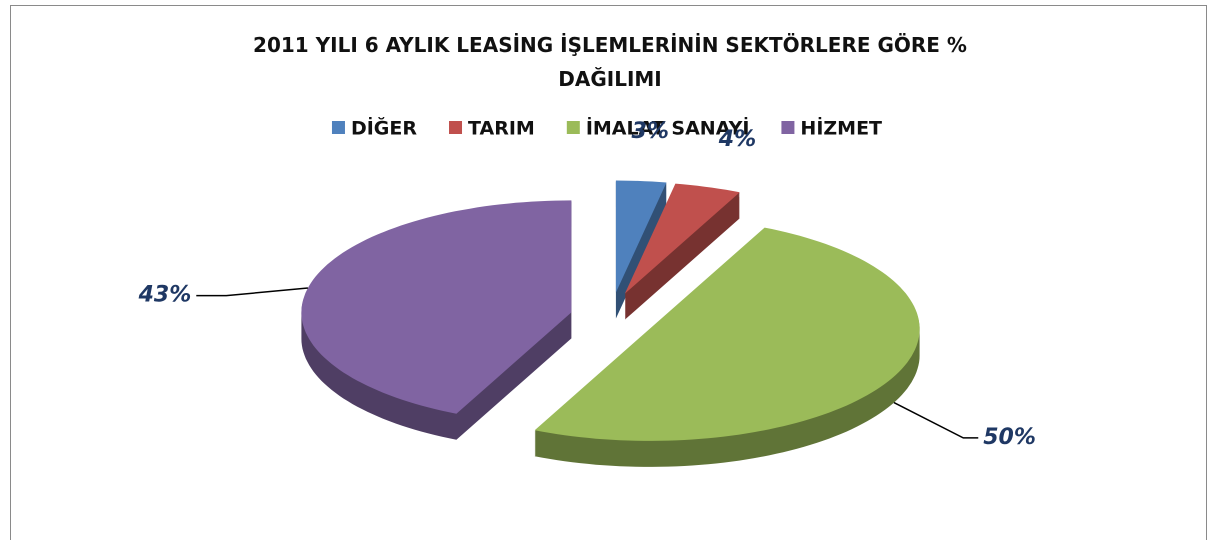 This screenshot has width=1214, height=540. I want to click on legend-label: HİZMET, so click(841, 128).